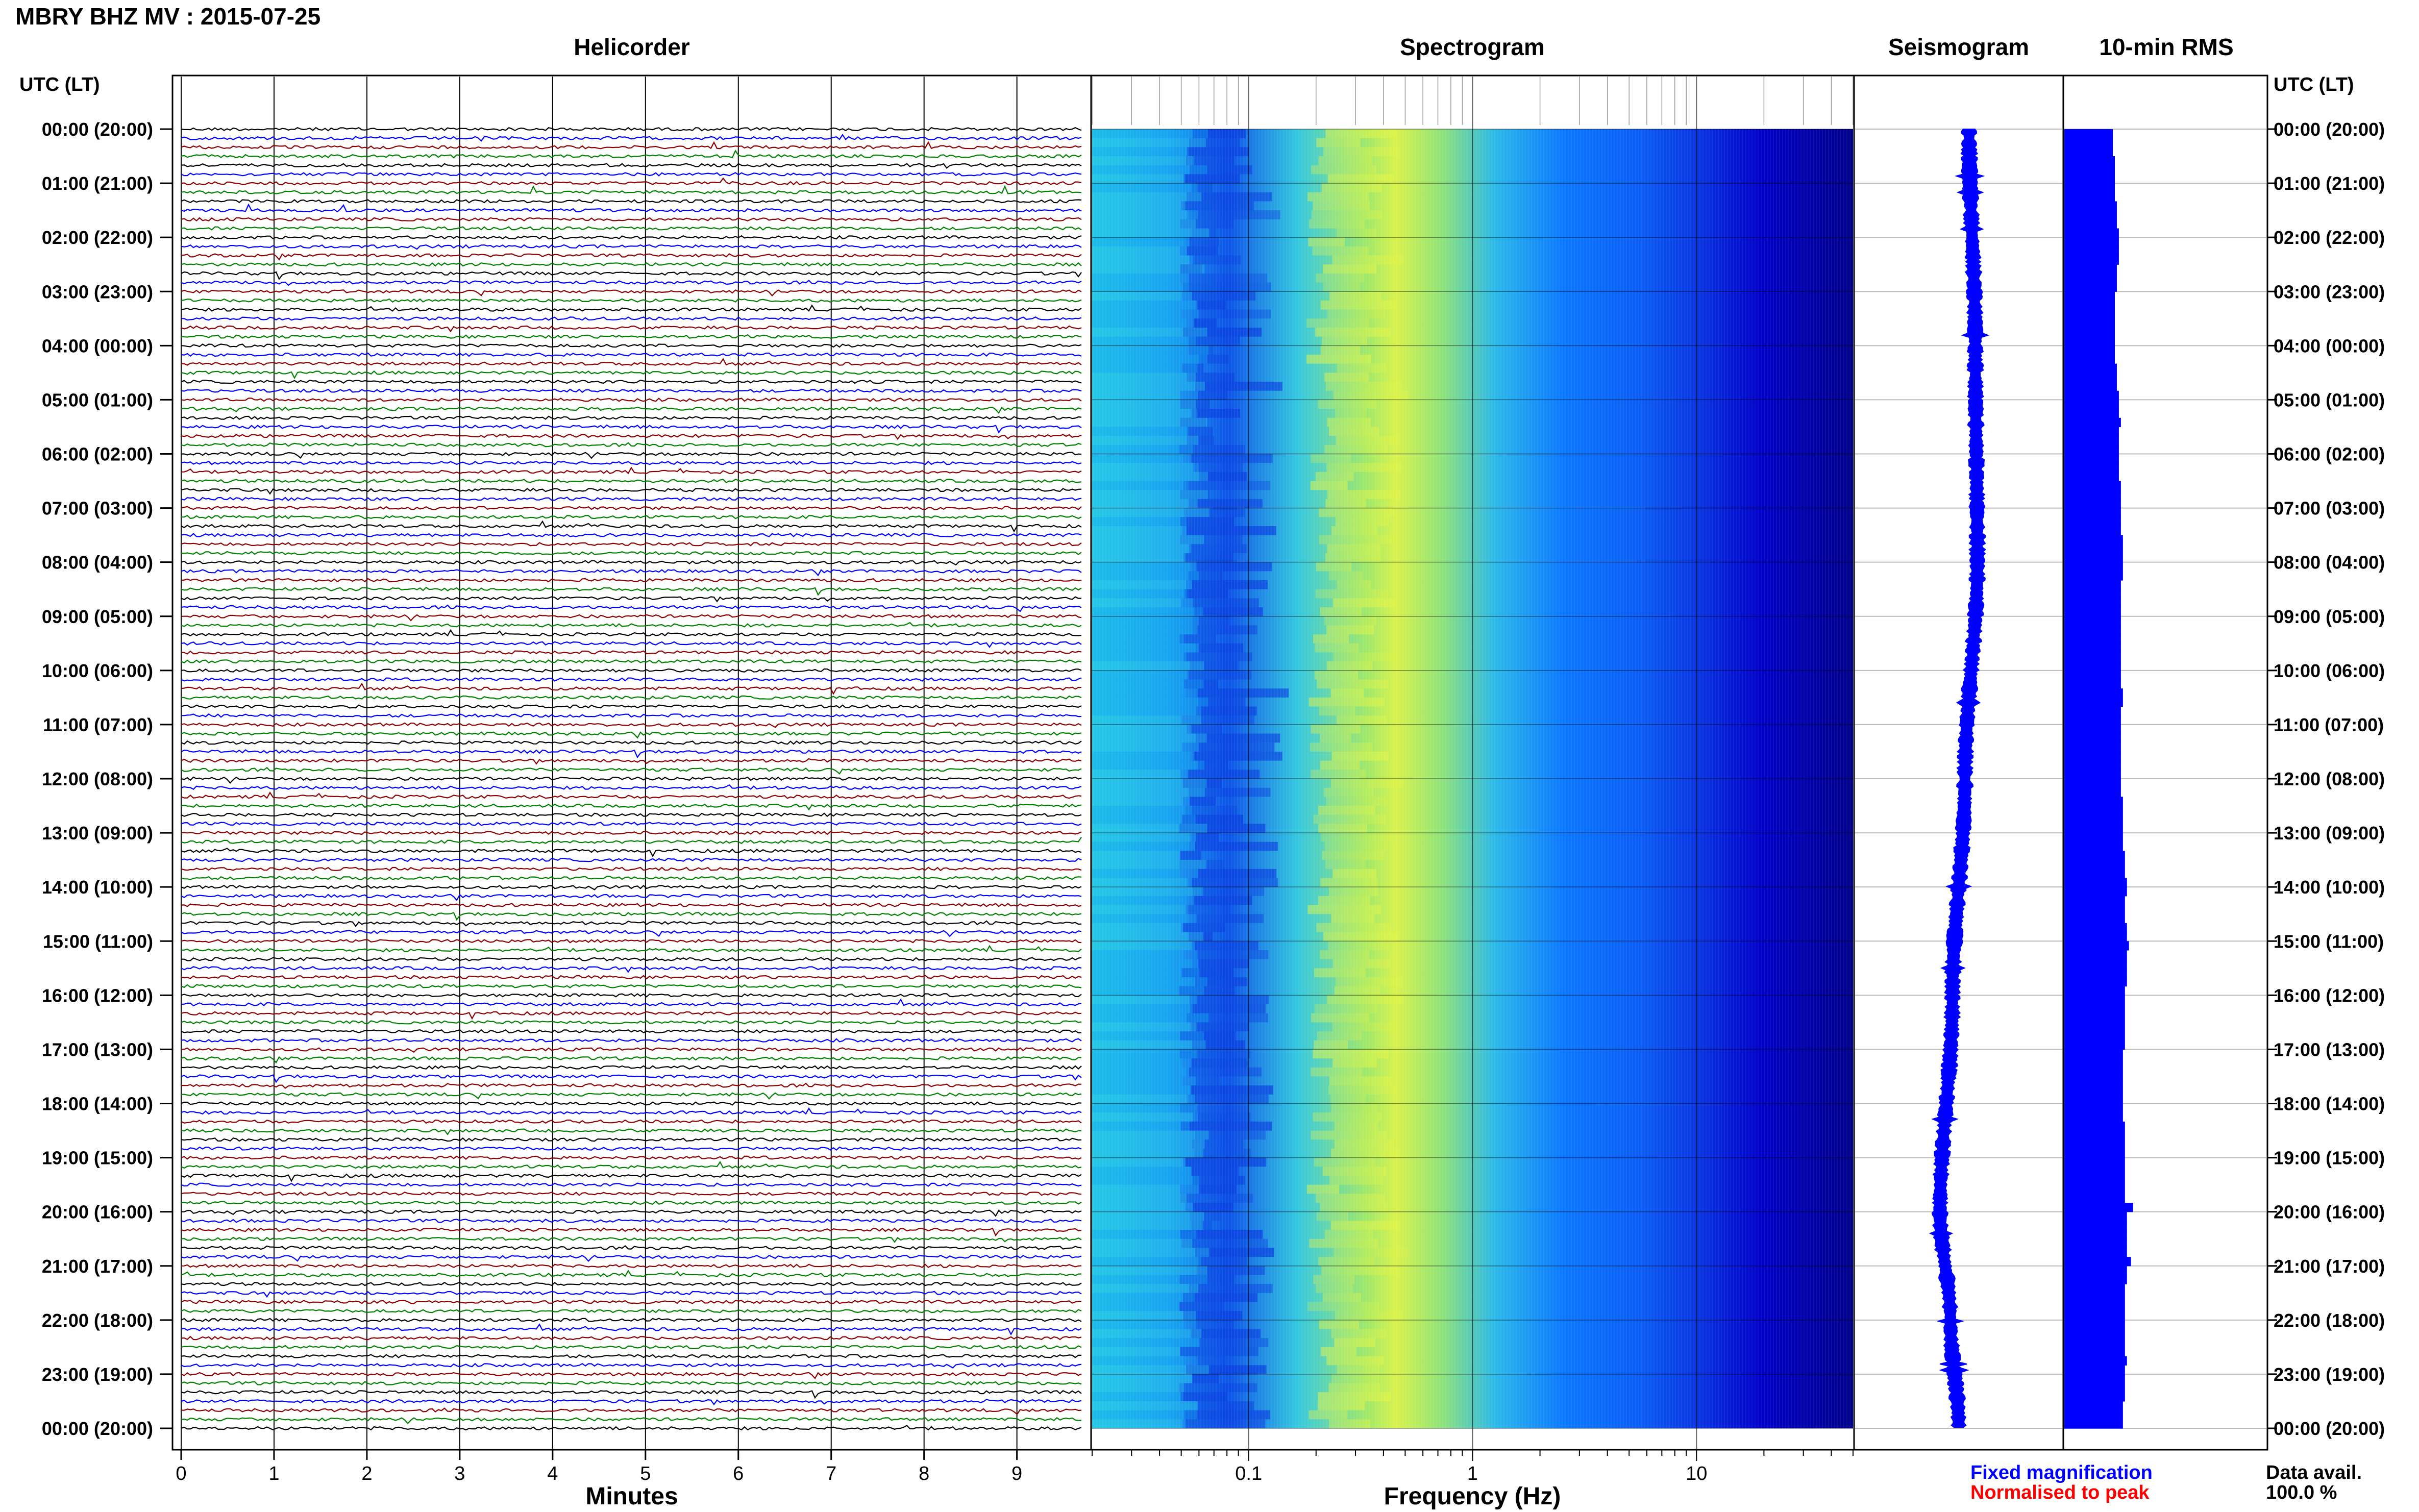 The height and width of the screenshot is (1512, 2419). What do you see at coordinates (97, 291) in the screenshot?
I see `time-label-left: 03:00 (23:00)` at bounding box center [97, 291].